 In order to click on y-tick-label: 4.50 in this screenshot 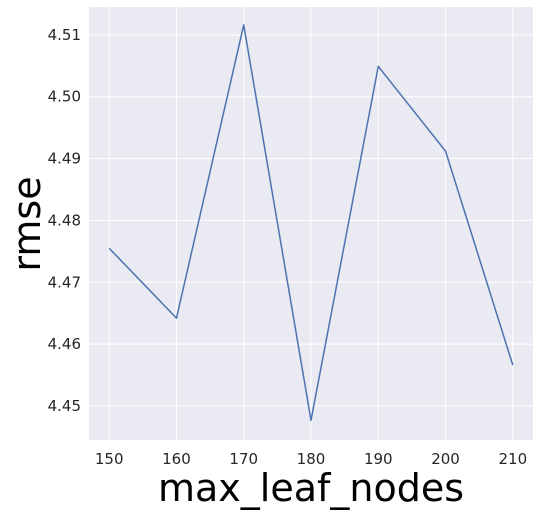, I will do `click(64, 97)`.